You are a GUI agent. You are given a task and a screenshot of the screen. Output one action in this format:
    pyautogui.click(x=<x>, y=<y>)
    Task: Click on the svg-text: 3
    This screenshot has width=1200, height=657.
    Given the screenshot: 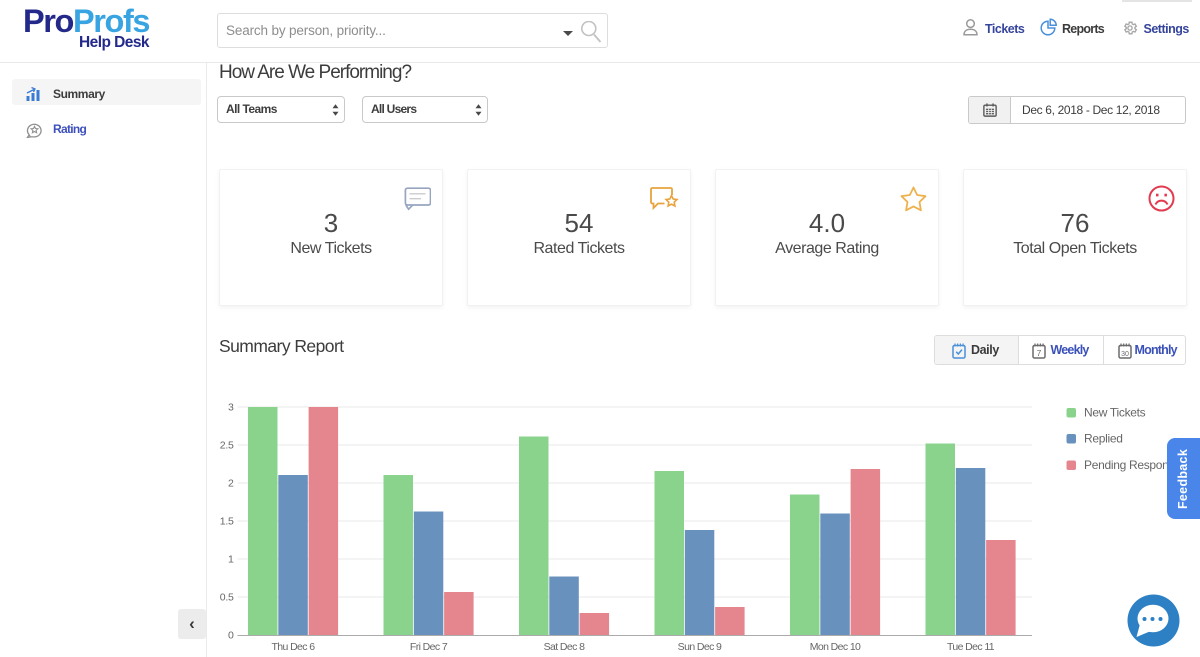 What is the action you would take?
    pyautogui.click(x=231, y=408)
    